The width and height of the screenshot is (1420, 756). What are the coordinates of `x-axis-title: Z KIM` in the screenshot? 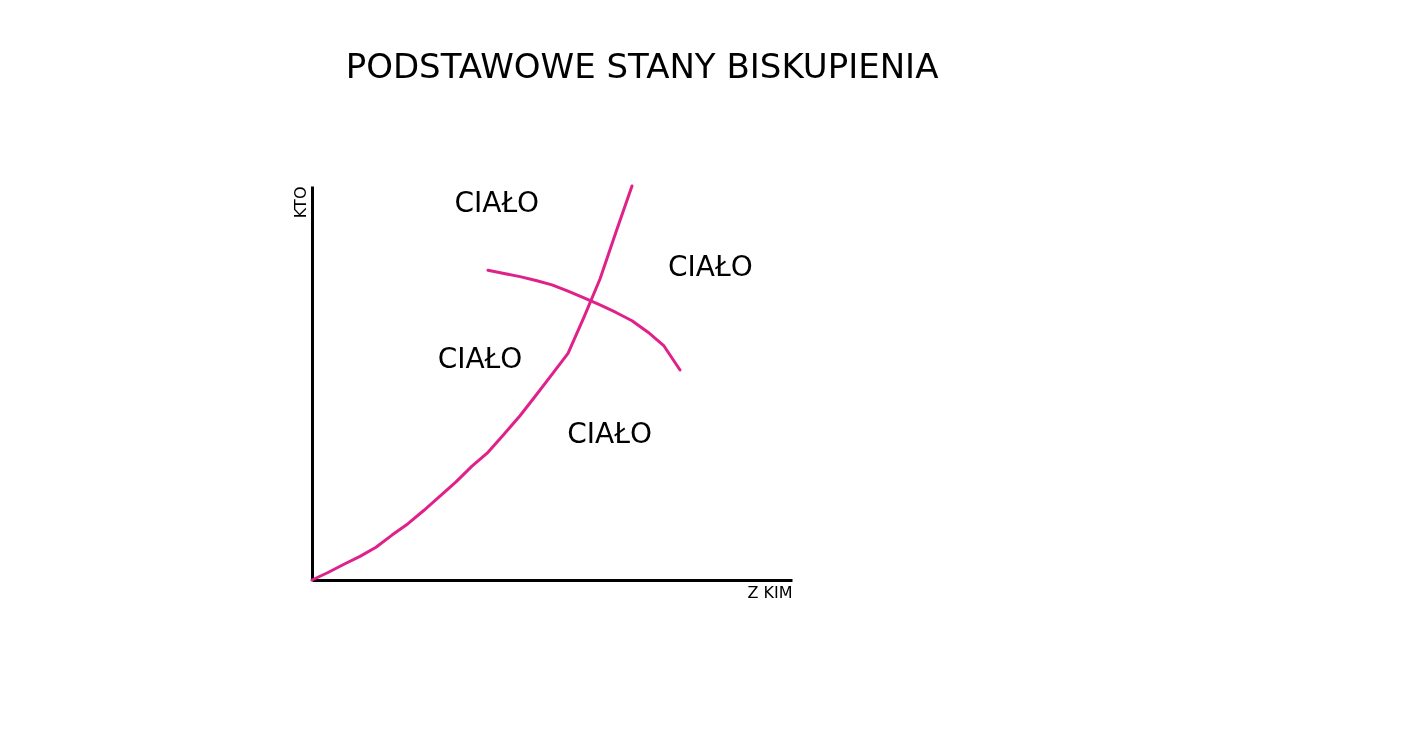 It's located at (770, 592).